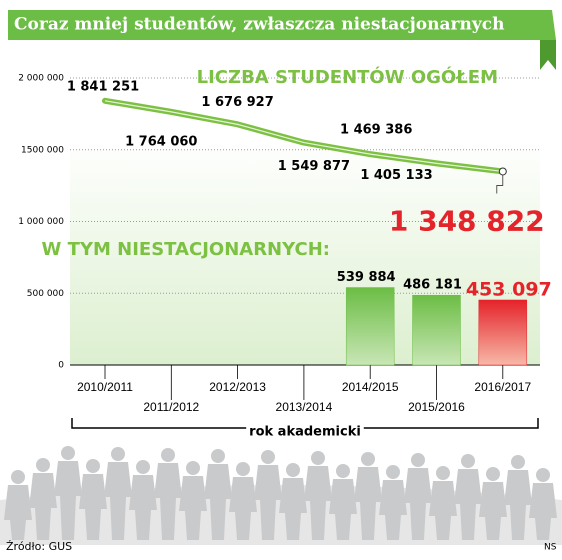  What do you see at coordinates (376, 130) in the screenshot?
I see `line-value-label: 1 469 386` at bounding box center [376, 130].